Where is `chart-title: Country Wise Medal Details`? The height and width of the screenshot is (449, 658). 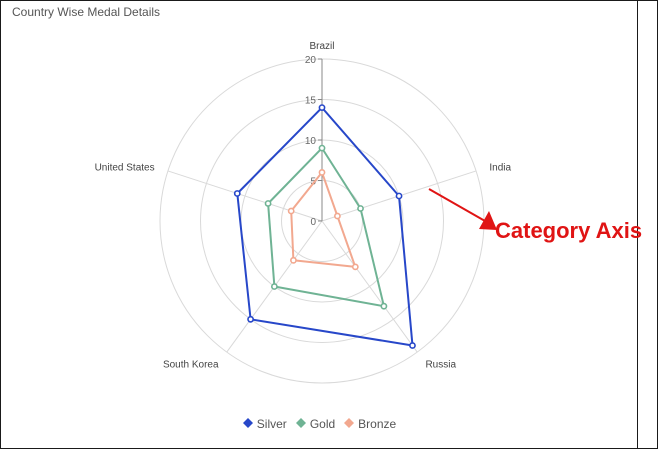 chart-title: Country Wise Medal Details is located at coordinates (86, 12).